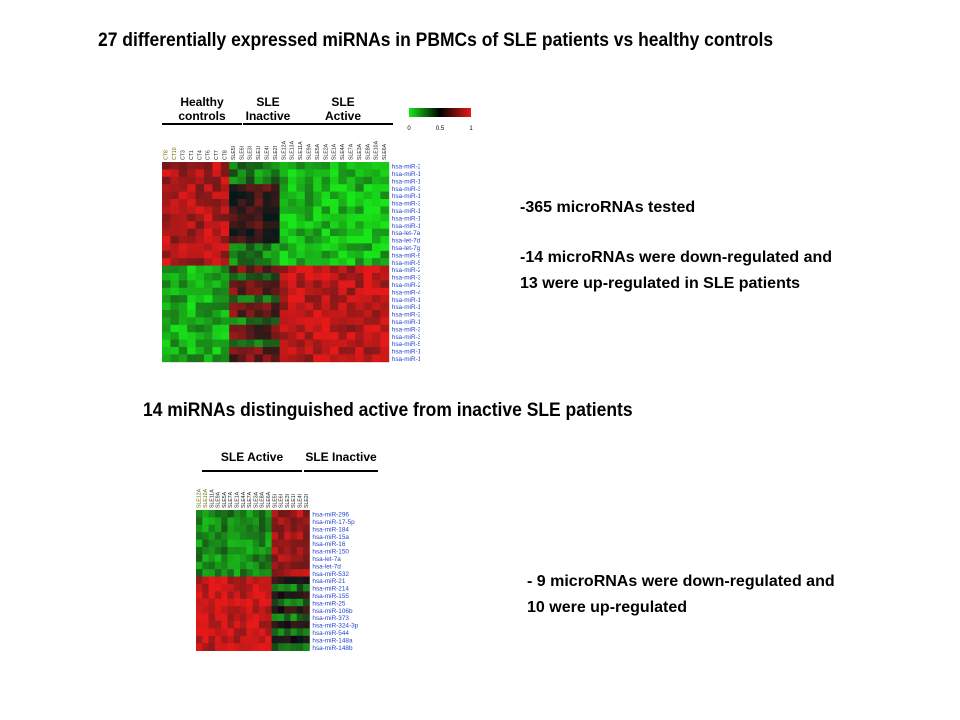 The width and height of the screenshot is (960, 720). Describe the element at coordinates (330, 596) in the screenshot. I see `row-label: hsa-miR-155` at that location.